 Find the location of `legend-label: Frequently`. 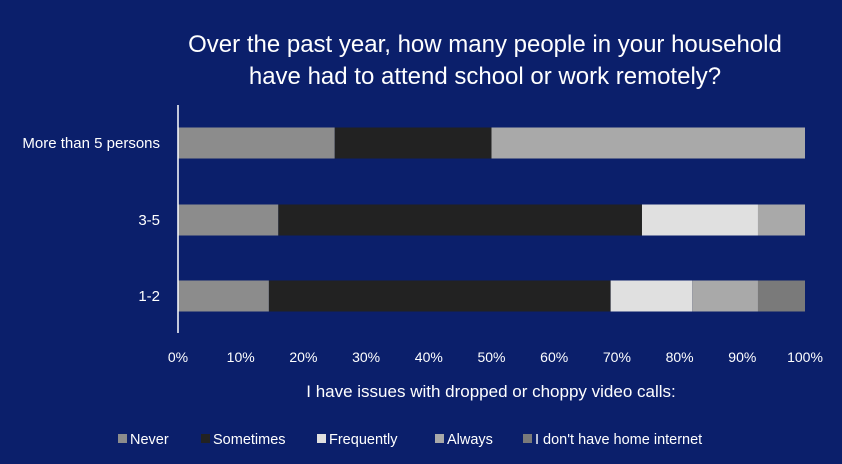

legend-label: Frequently is located at coordinates (363, 440).